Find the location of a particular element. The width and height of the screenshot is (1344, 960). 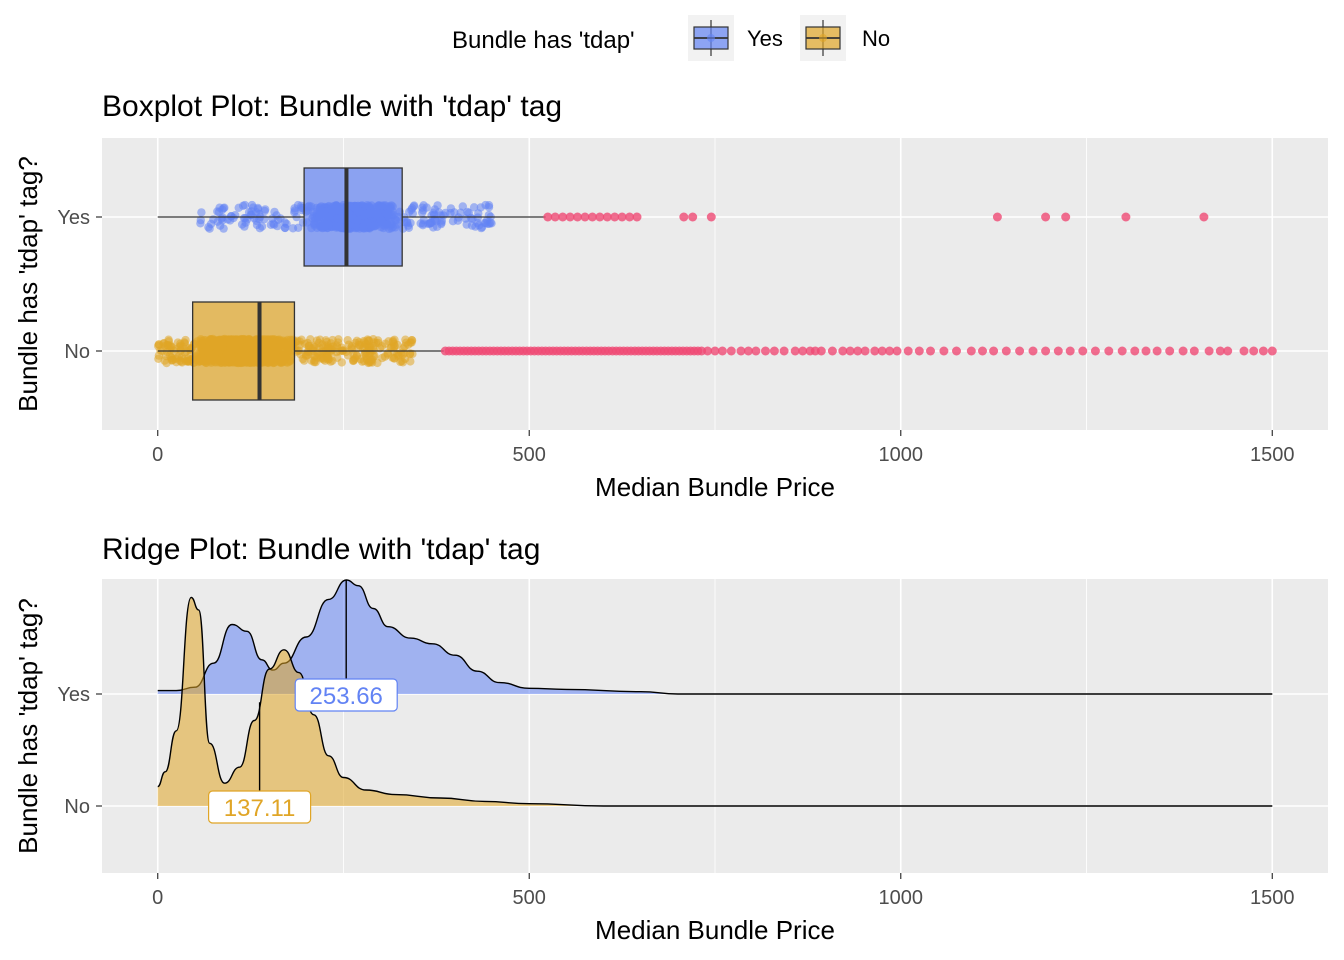

boxplot-y-axis-title: Bundle has 'tdap' tag? is located at coordinates (28, 284).